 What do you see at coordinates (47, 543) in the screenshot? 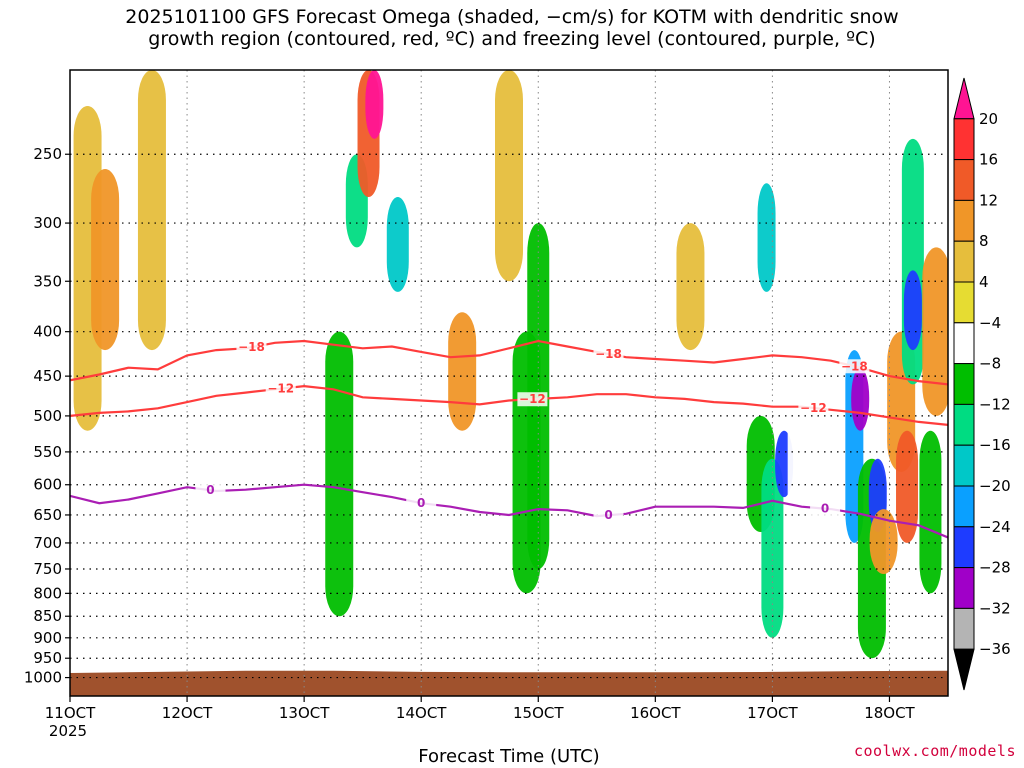
I see `y-tick-label: 700` at bounding box center [47, 543].